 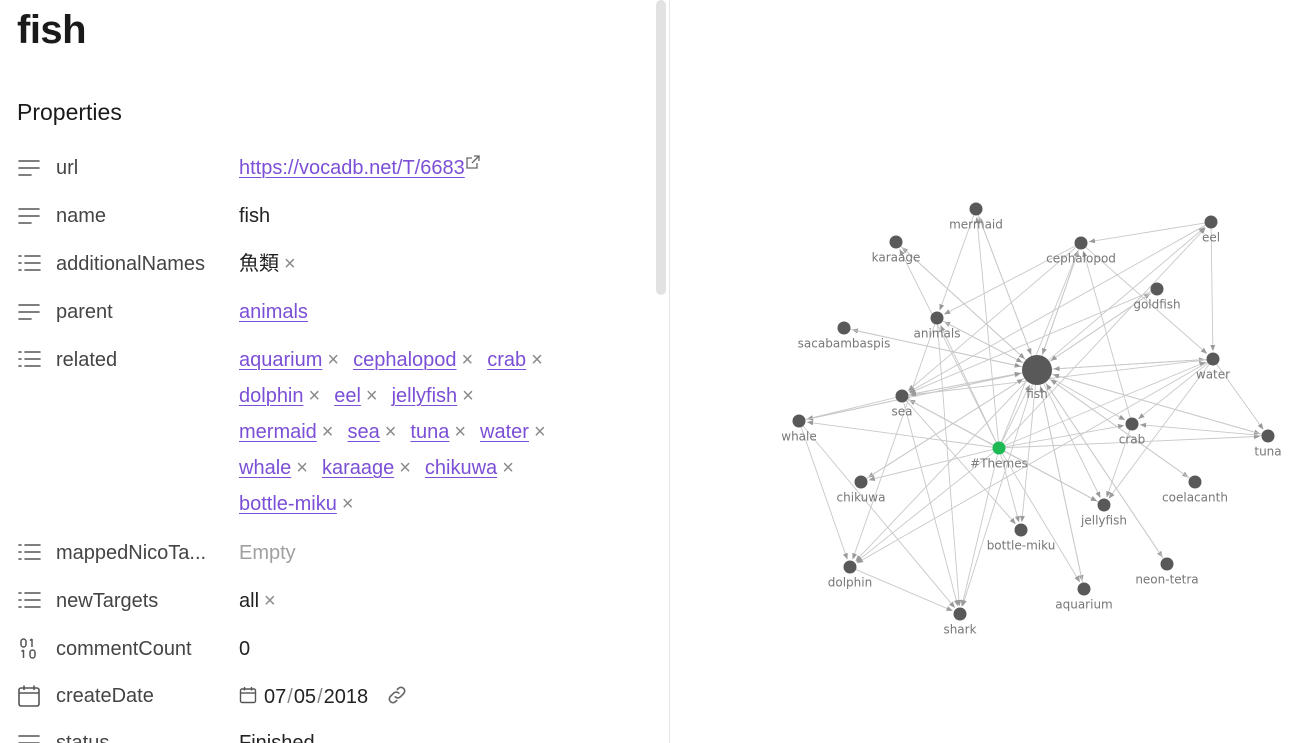 I want to click on property-value: Finished, so click(x=277, y=737).